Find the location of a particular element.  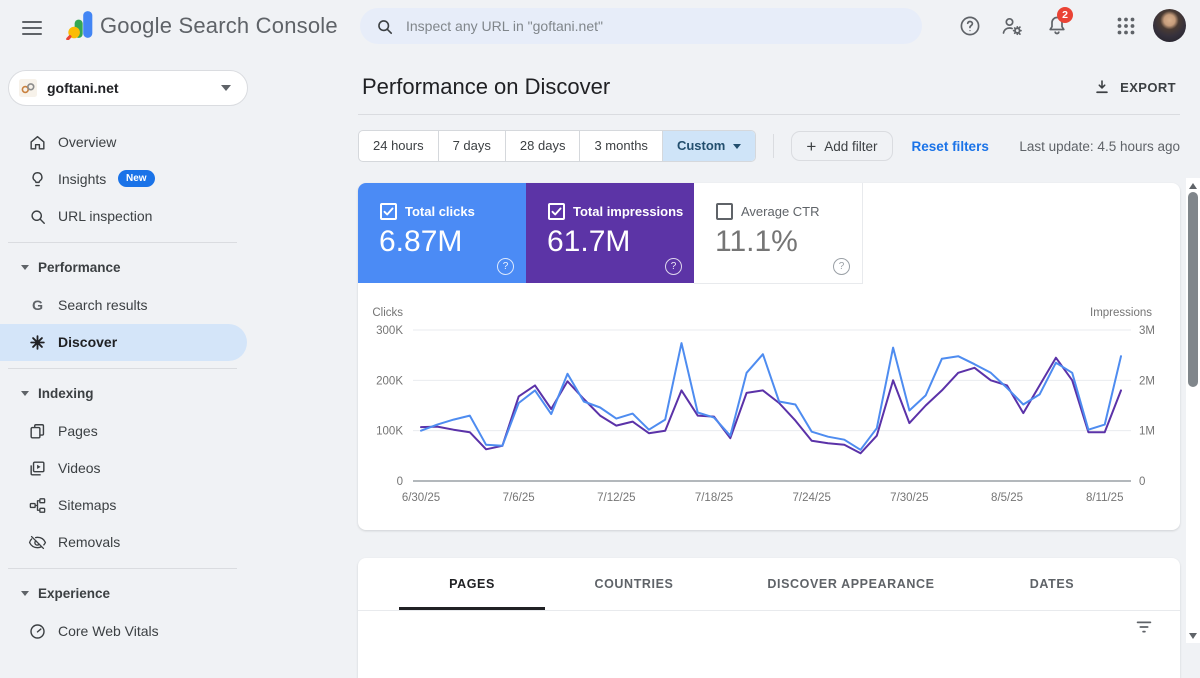

metric-label: Total impressions is located at coordinates (628, 211).